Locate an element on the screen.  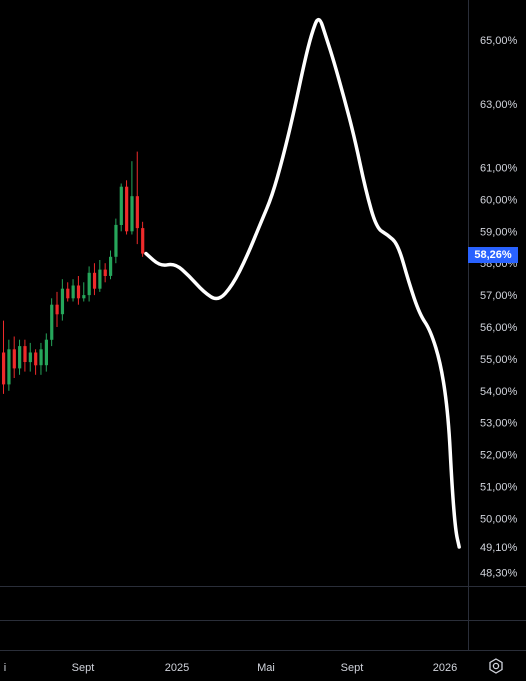
settings-button is located at coordinates (496, 666).